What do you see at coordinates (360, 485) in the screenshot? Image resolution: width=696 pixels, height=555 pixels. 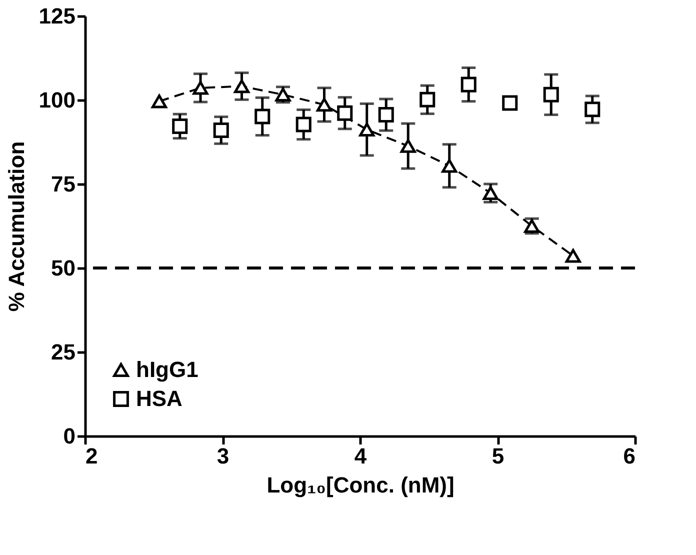 I see `x-axis-title: Log₁₀[Conc. (nM)]` at bounding box center [360, 485].